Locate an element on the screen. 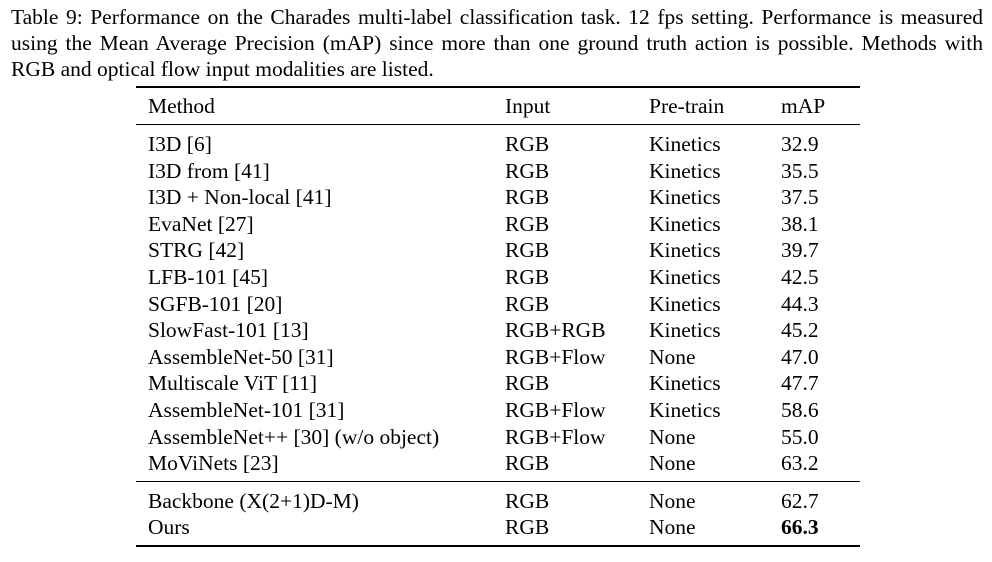 The image size is (992, 562). cell-map-best: 66.3 is located at coordinates (800, 527).